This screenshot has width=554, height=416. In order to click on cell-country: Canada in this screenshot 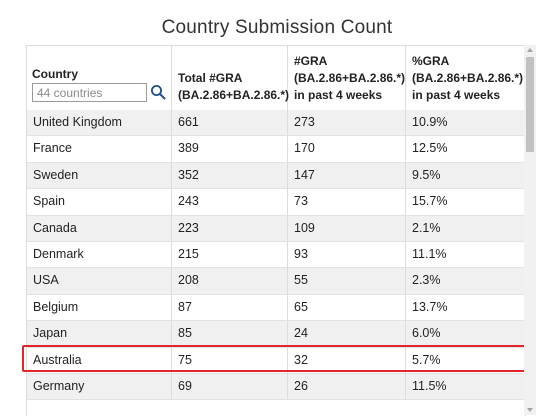, I will do `click(99, 228)`.